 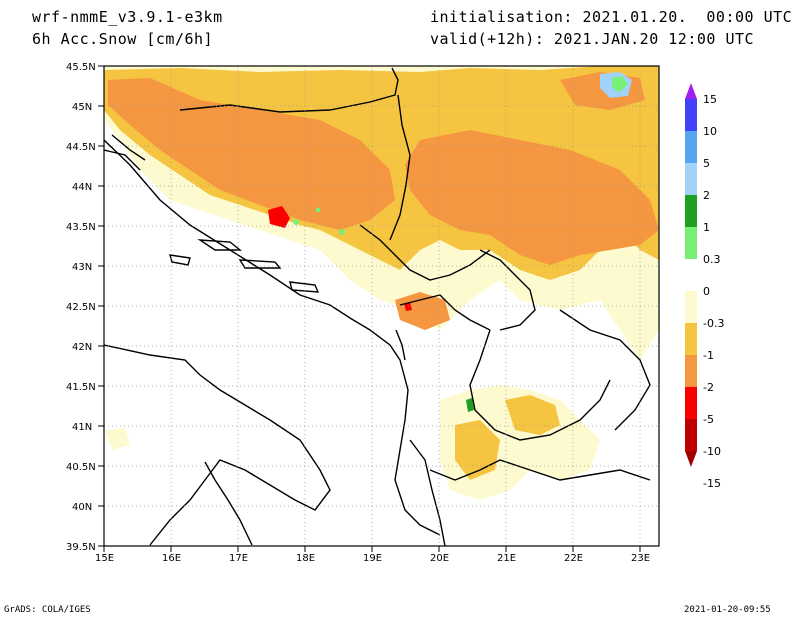 I want to click on colorbar-label: -2, so click(x=708, y=387).